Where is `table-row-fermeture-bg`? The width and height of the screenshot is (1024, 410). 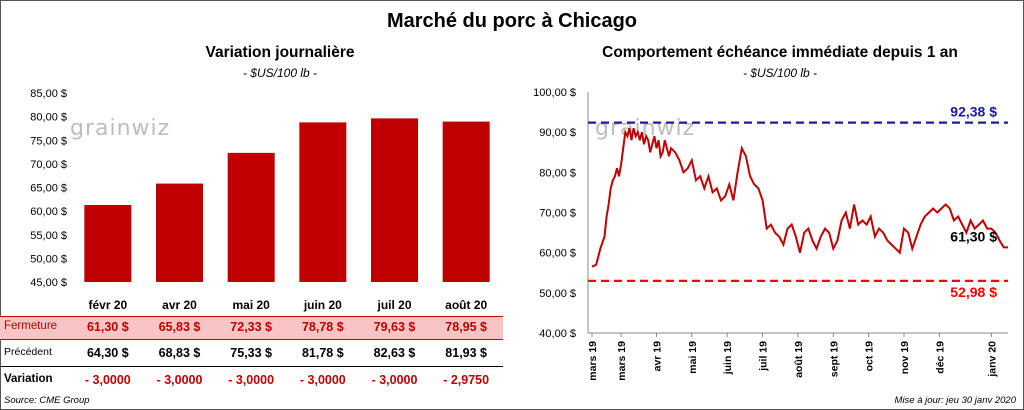 table-row-fermeture-bg is located at coordinates (251, 328).